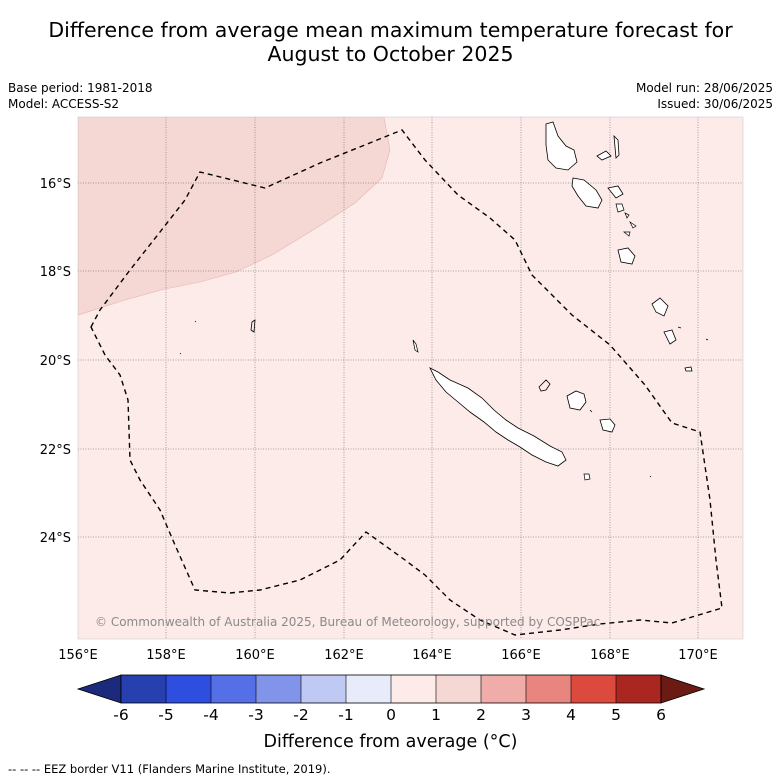 This screenshot has height=781, width=781. I want to click on lifou-island, so click(576, 400).